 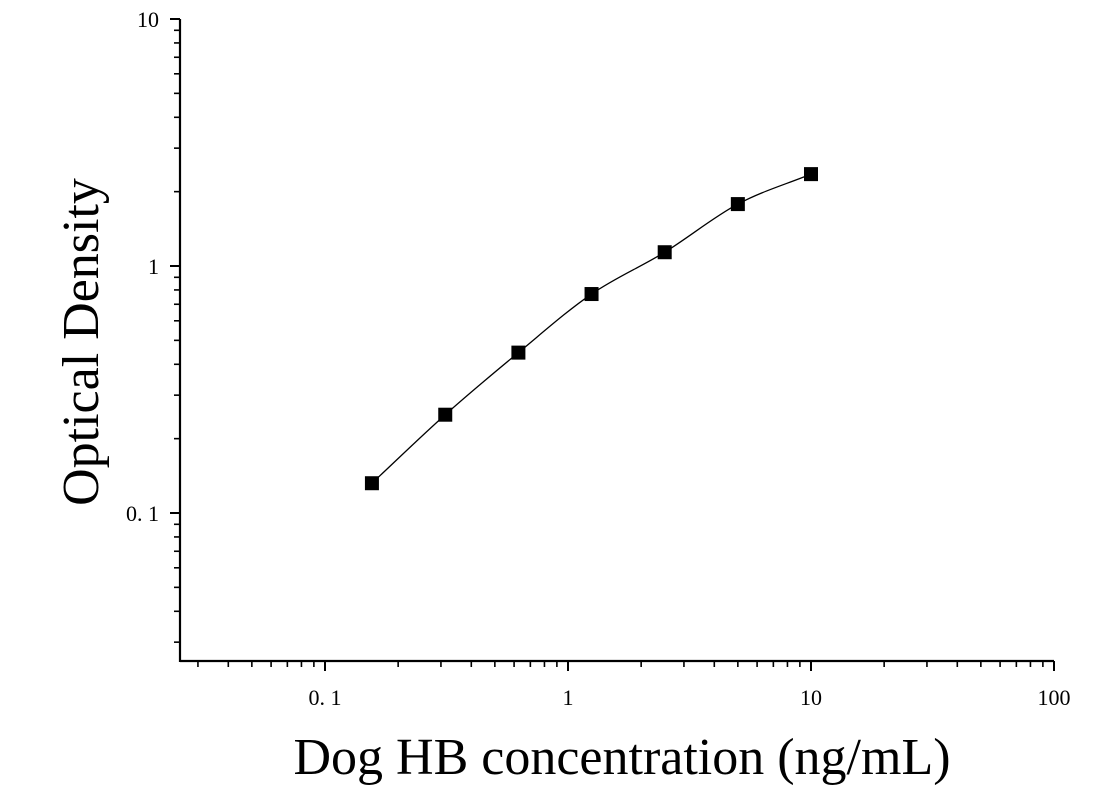 I want to click on x-tick-label: 10, so click(x=811, y=697).